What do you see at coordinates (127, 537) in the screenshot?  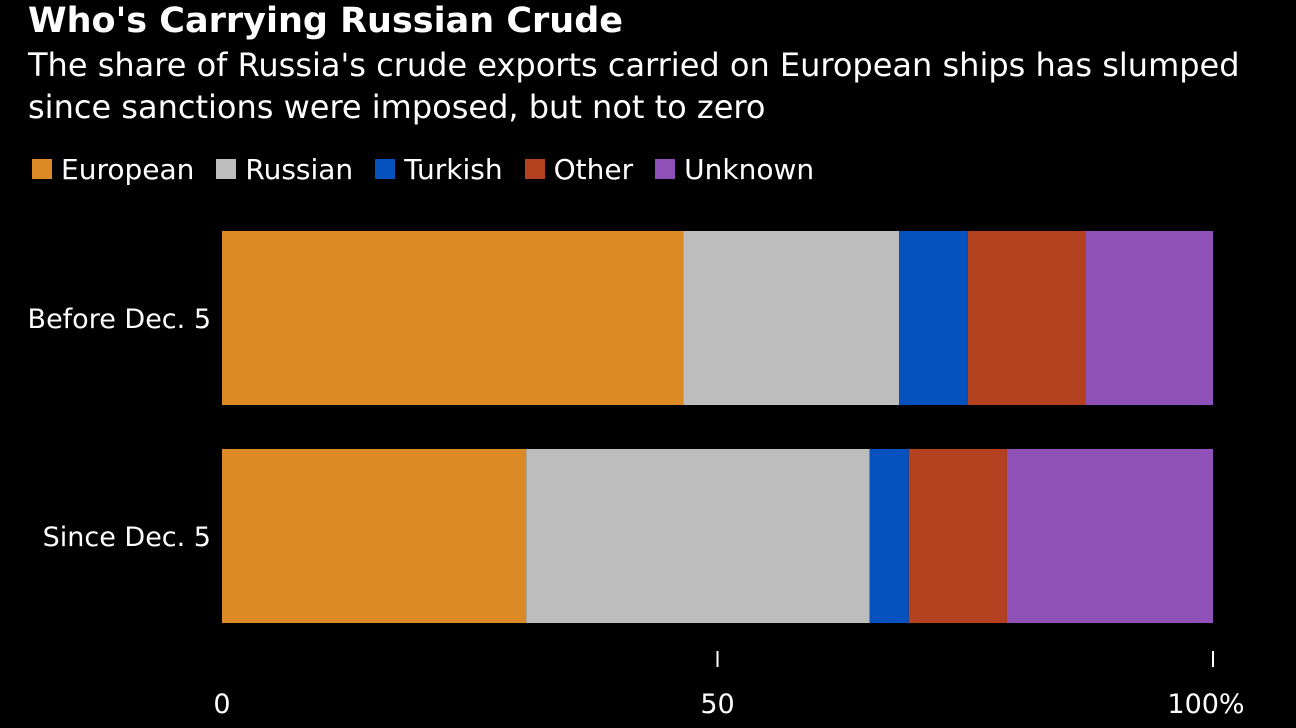 I see `category-label-since-dec-5: Since Dec. 5` at bounding box center [127, 537].